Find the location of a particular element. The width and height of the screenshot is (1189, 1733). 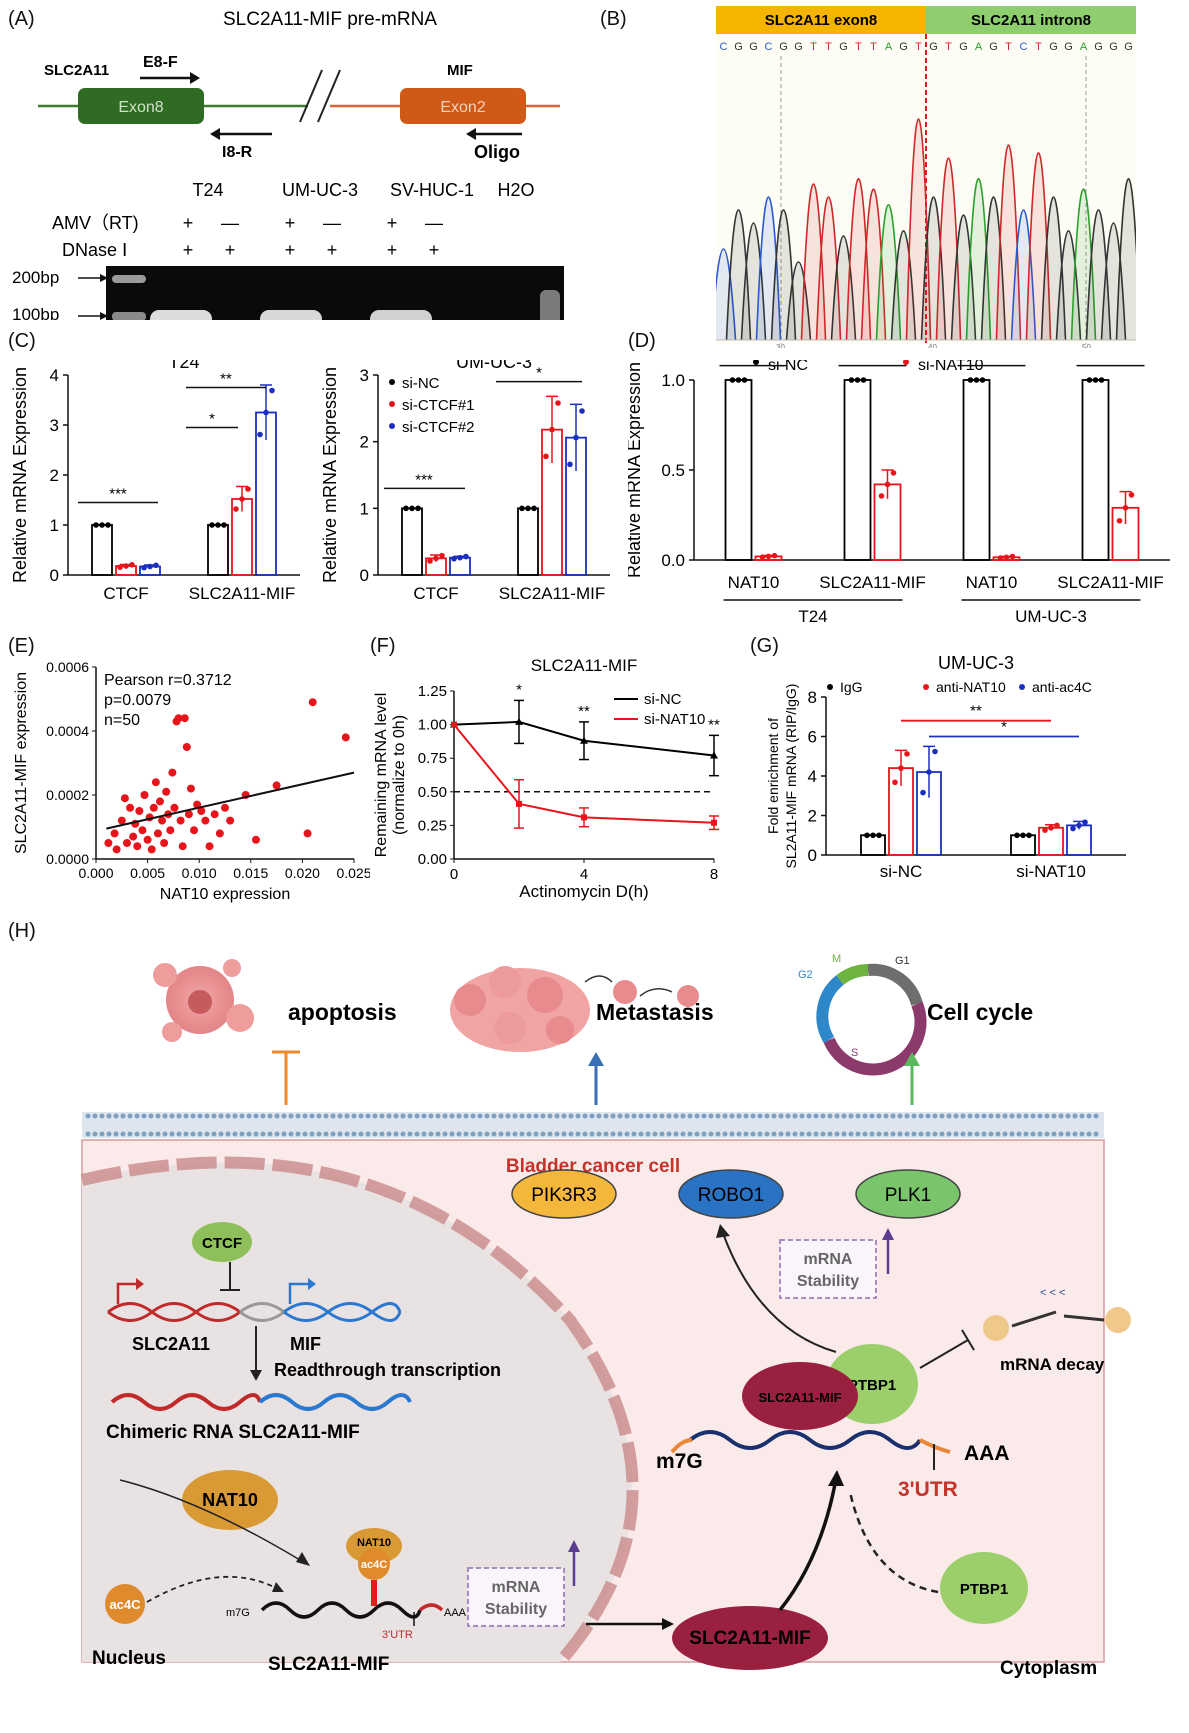

exon8-label: Exon8 is located at coordinates (140, 107).